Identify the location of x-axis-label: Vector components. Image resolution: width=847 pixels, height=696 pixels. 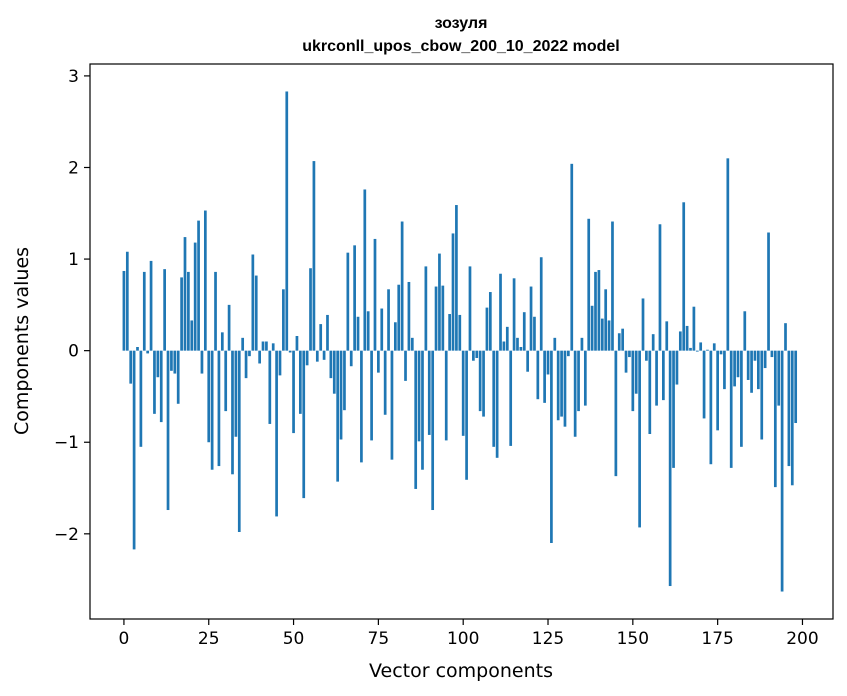
(461, 671).